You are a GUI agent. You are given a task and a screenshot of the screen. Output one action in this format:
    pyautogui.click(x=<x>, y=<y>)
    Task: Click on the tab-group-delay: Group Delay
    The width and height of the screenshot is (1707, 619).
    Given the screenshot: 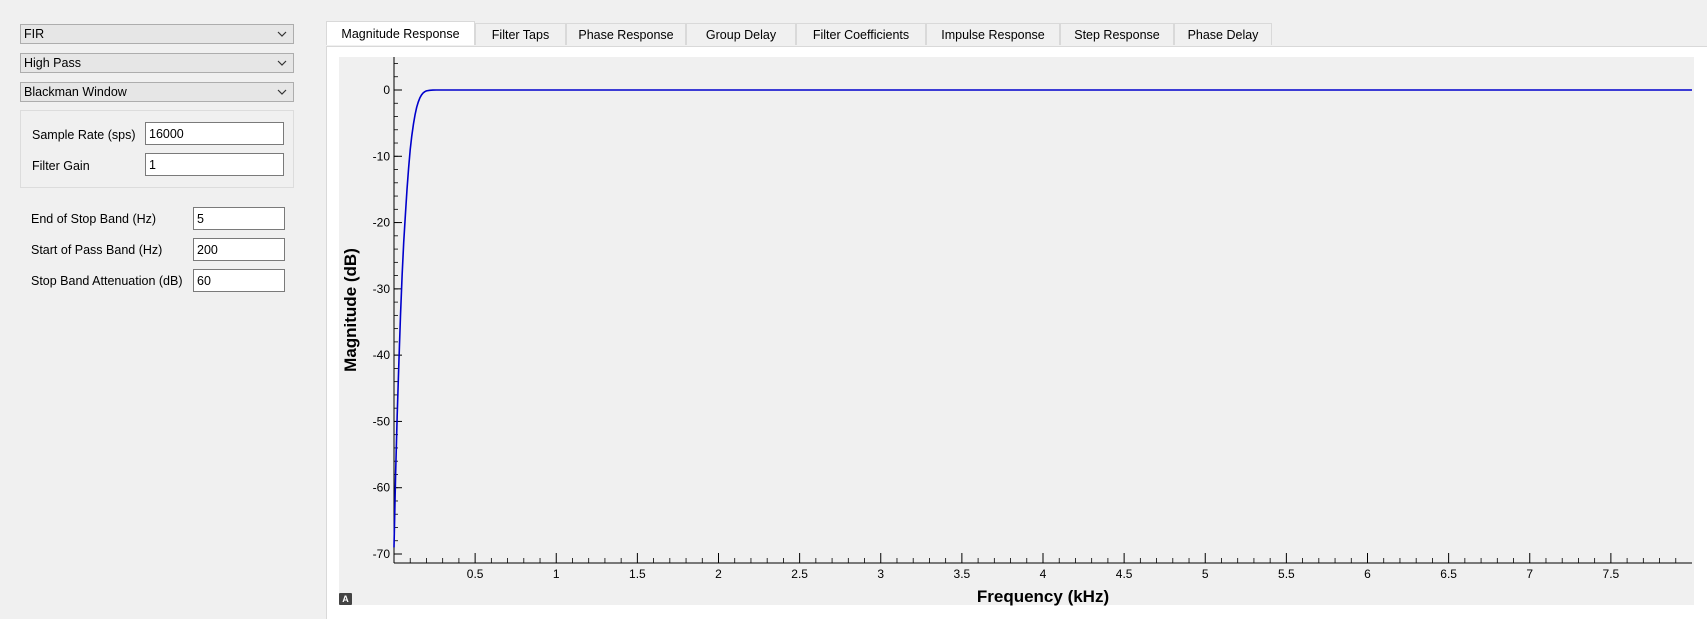 What is the action you would take?
    pyautogui.click(x=741, y=34)
    